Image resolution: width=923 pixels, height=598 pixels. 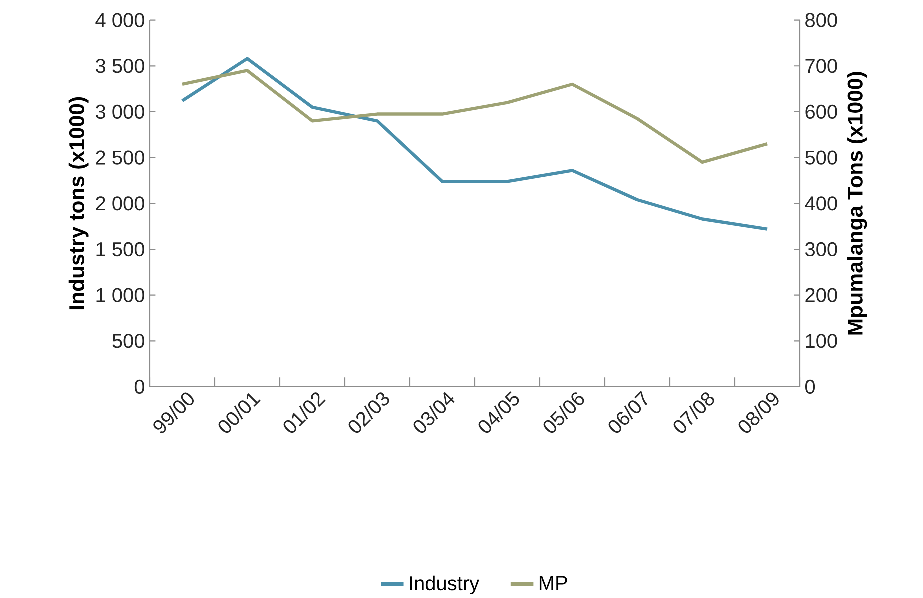 What do you see at coordinates (821, 203) in the screenshot?
I see `y2-tick-label: 400` at bounding box center [821, 203].